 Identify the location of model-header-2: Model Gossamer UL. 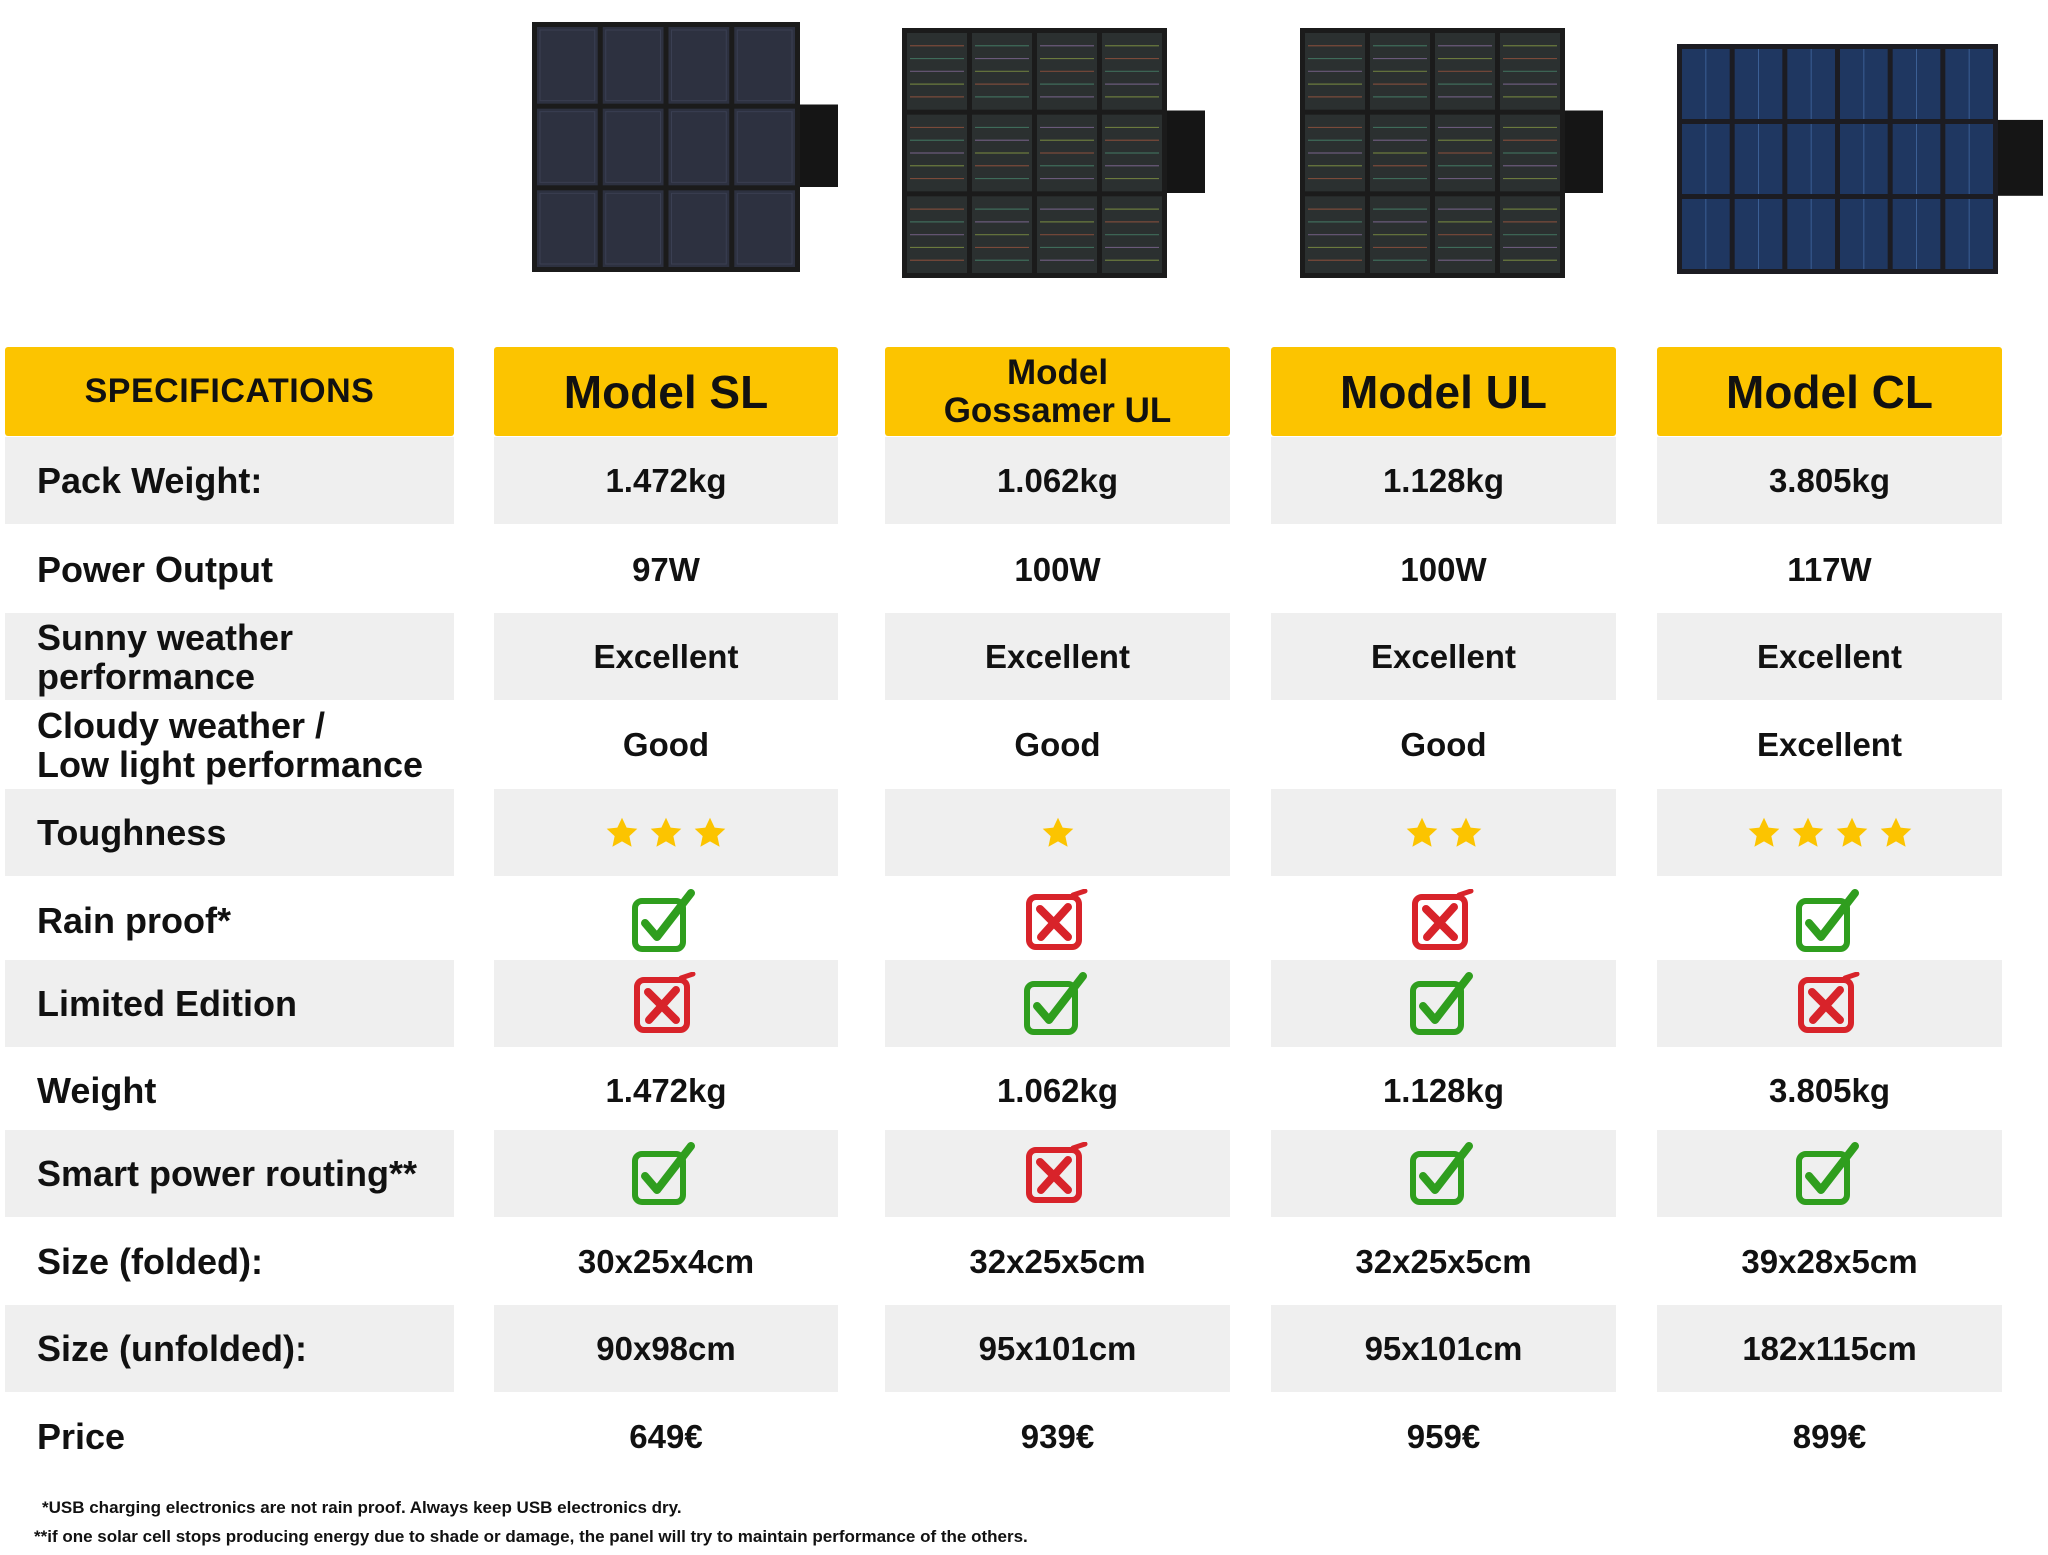
(1057, 391).